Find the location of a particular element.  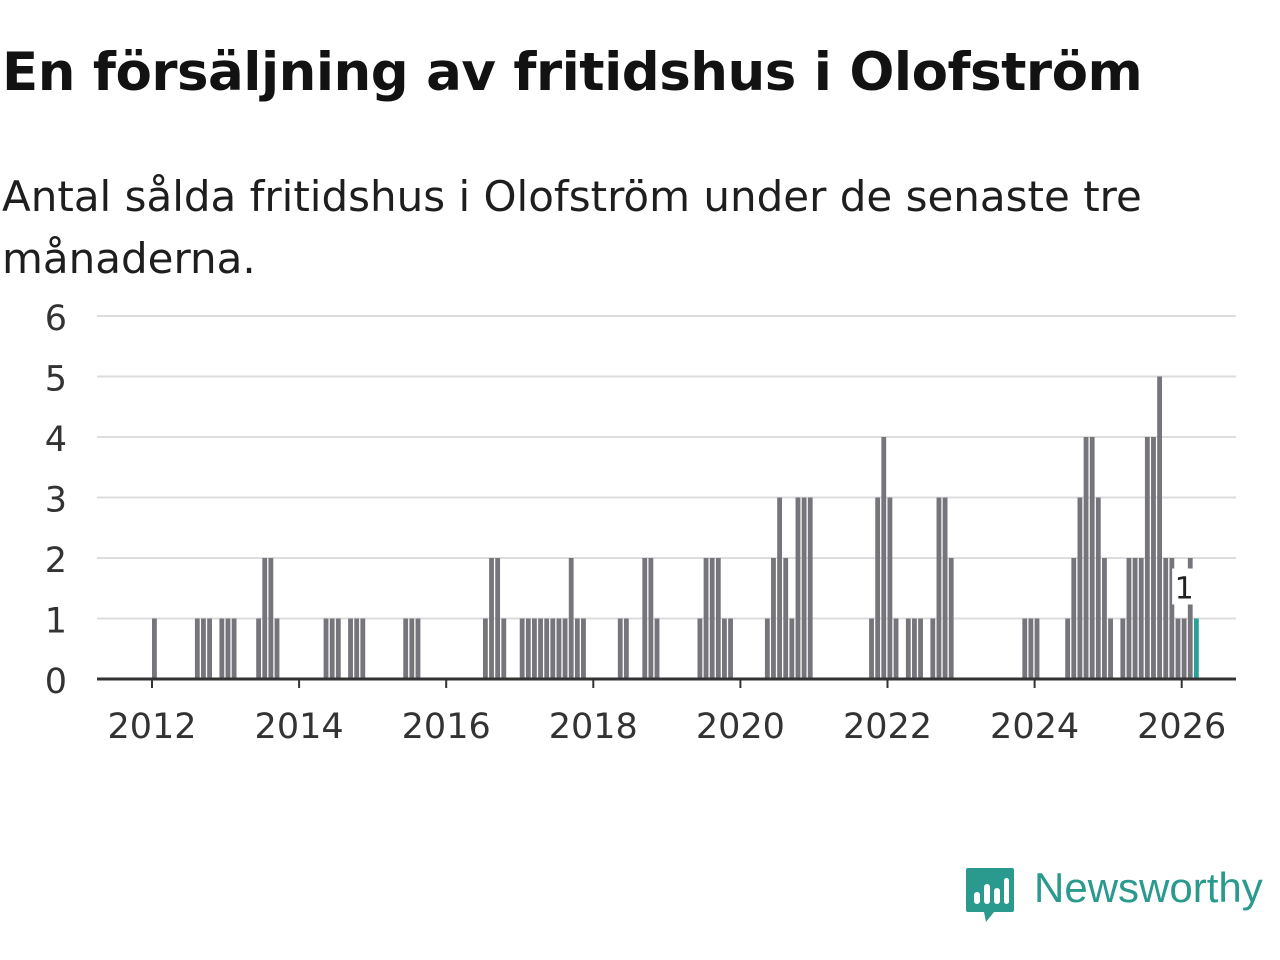

x-axis-tick-labels: 2012 2014 2016 2018 2020 2022 2024 2026 is located at coordinates (666, 727).